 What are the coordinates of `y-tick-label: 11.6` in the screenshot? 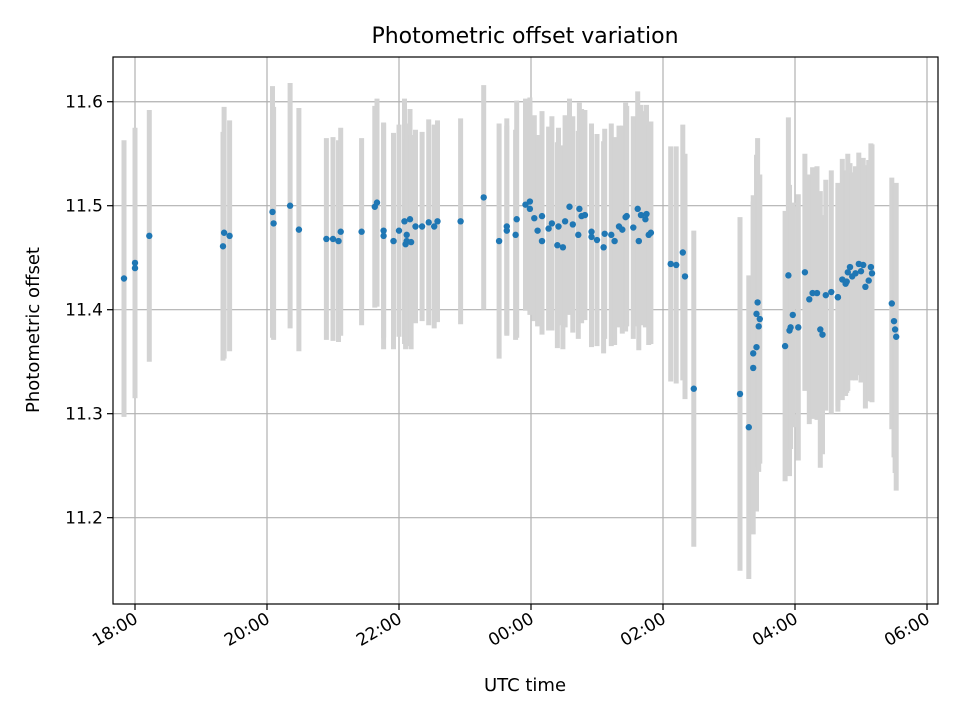 It's located at (84, 103).